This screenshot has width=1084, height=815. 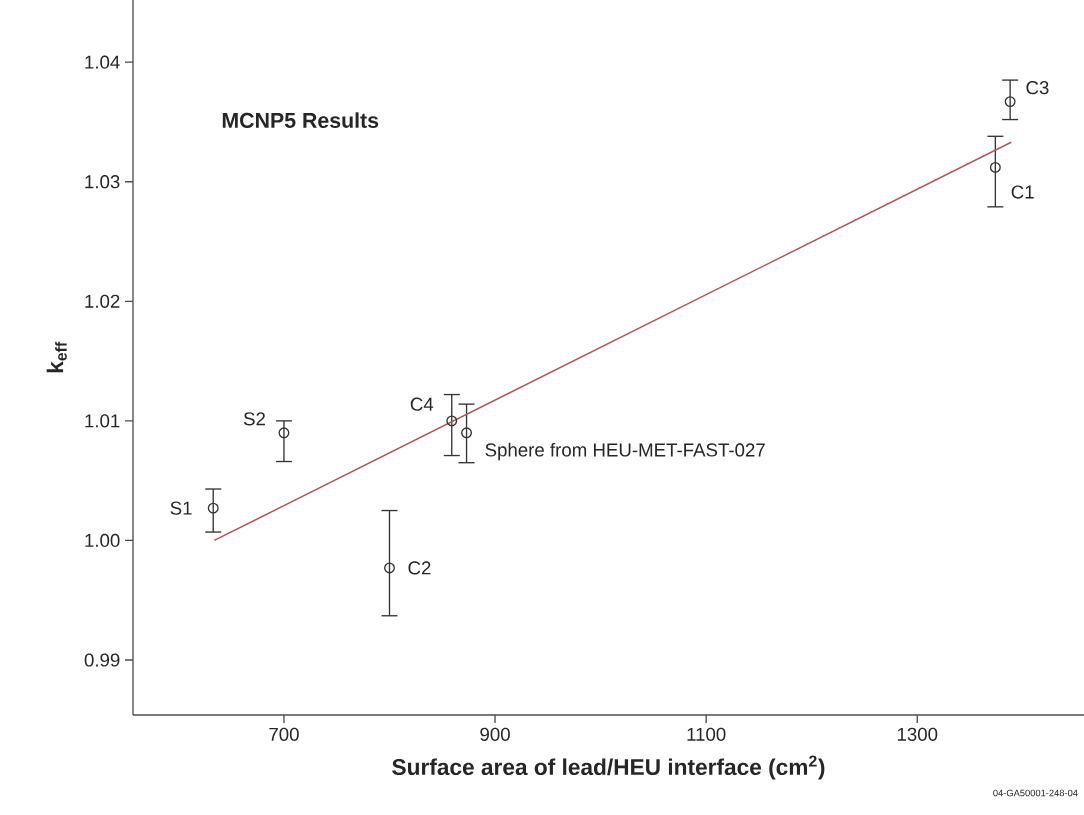 I want to click on y-tick-label: 1.01, so click(x=102, y=421).